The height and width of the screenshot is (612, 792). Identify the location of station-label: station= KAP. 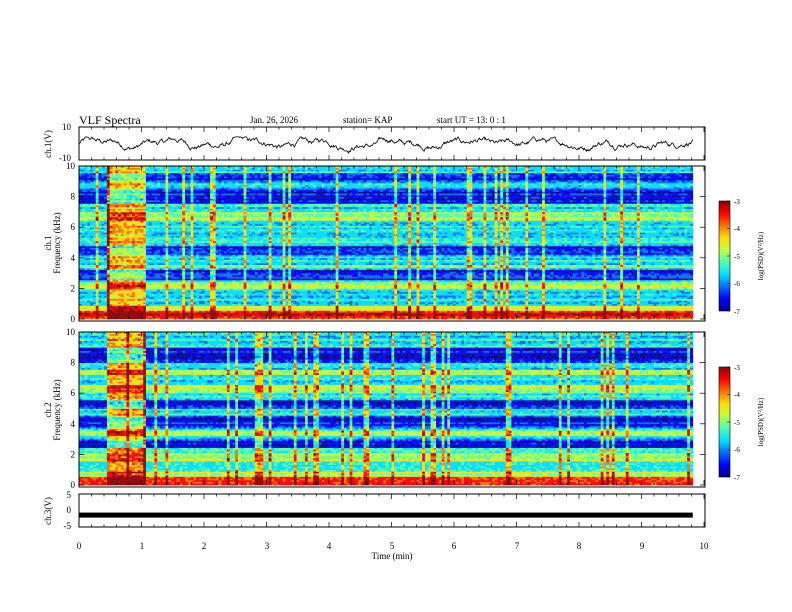
(367, 120).